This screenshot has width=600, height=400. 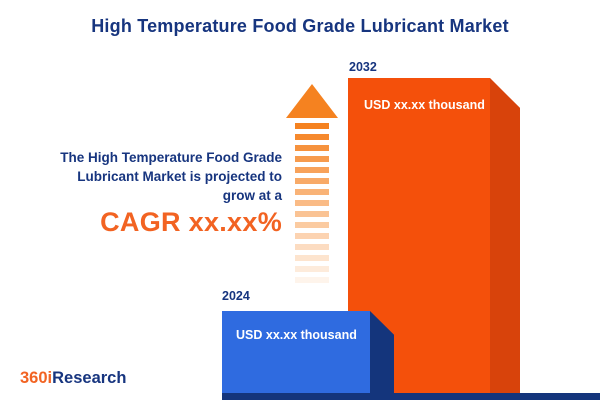 What do you see at coordinates (252, 195) in the screenshot?
I see `description-line: grow at a` at bounding box center [252, 195].